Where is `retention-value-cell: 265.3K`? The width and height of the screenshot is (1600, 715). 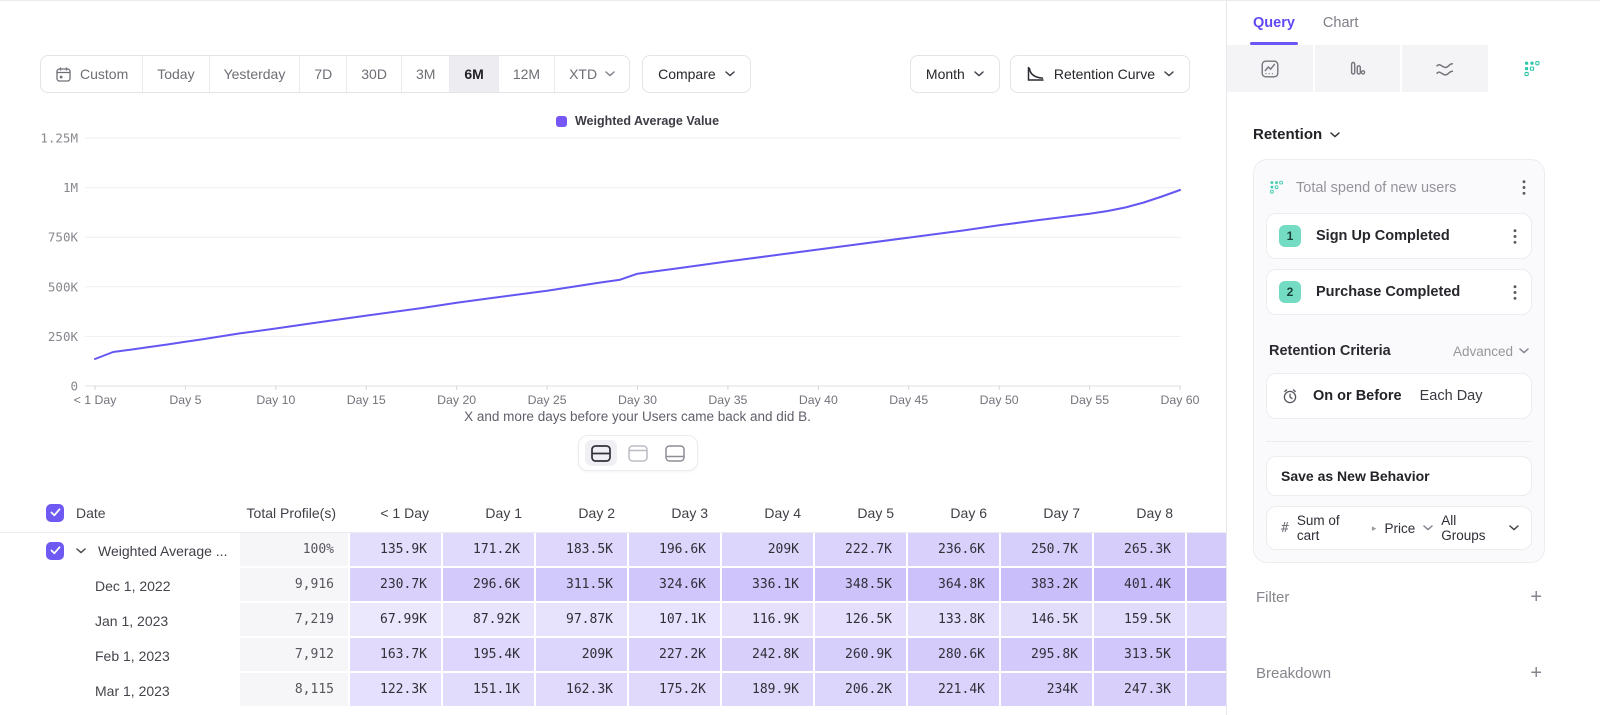 retention-value-cell: 265.3K is located at coordinates (1140, 550).